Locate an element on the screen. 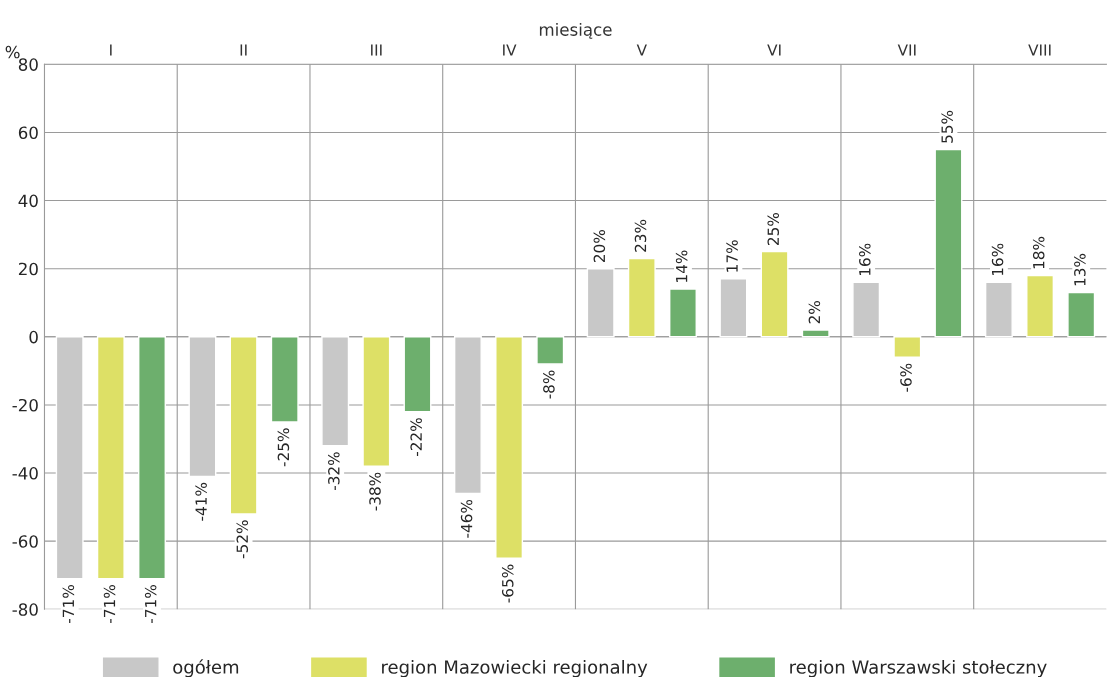 The image size is (1112, 677). y-tick-label: -80 is located at coordinates (25, 609).